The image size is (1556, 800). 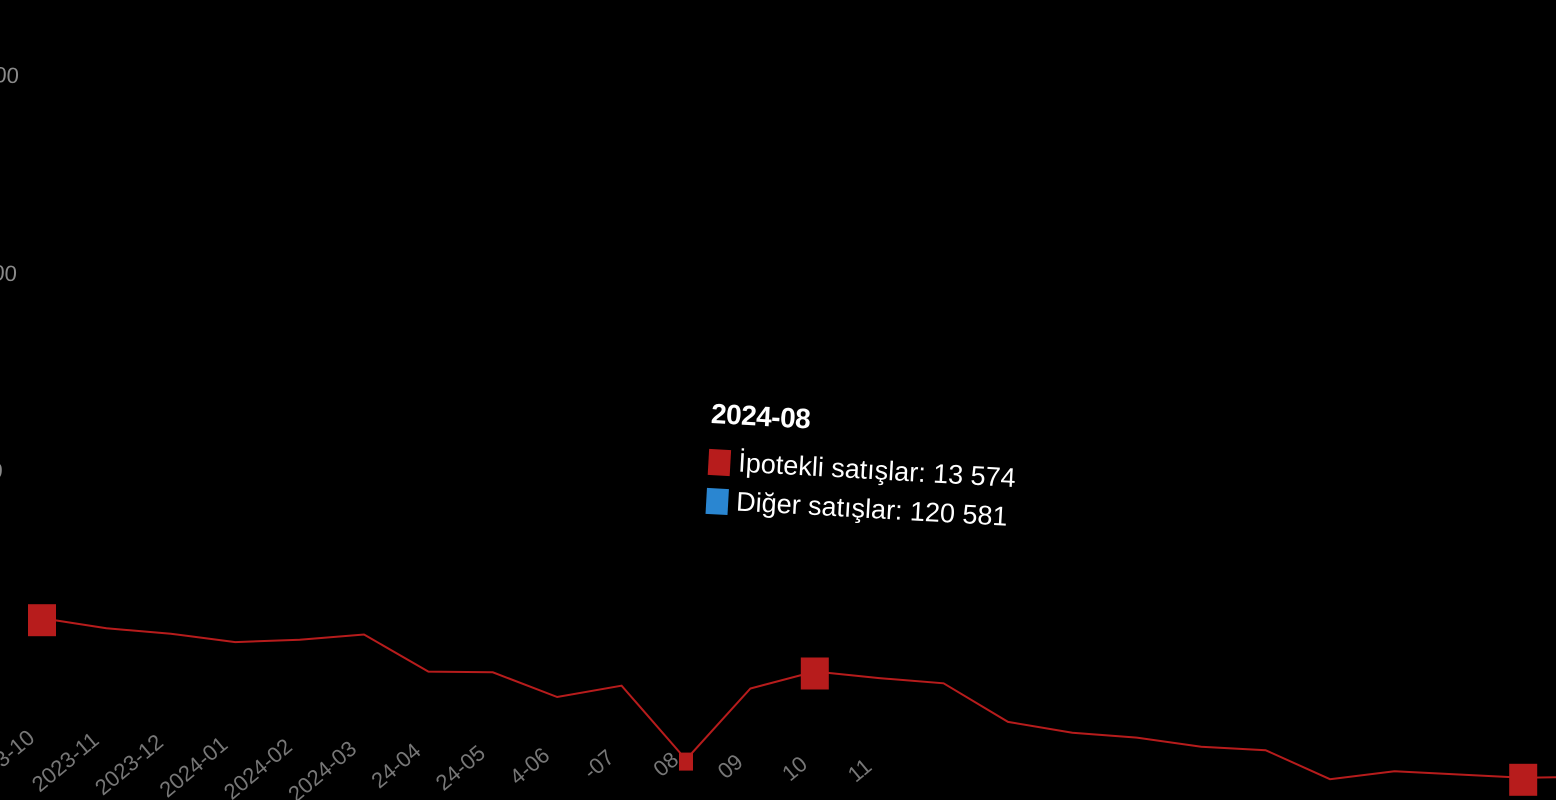 What do you see at coordinates (19, 748) in the screenshot?
I see `x-tick-label: 3-10` at bounding box center [19, 748].